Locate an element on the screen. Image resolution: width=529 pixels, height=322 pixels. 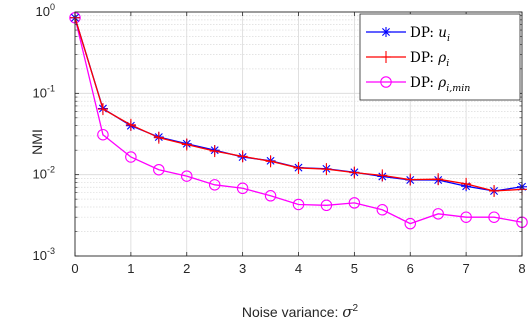
legend-entry-1: DP: ρi is located at coordinates (407, 59).